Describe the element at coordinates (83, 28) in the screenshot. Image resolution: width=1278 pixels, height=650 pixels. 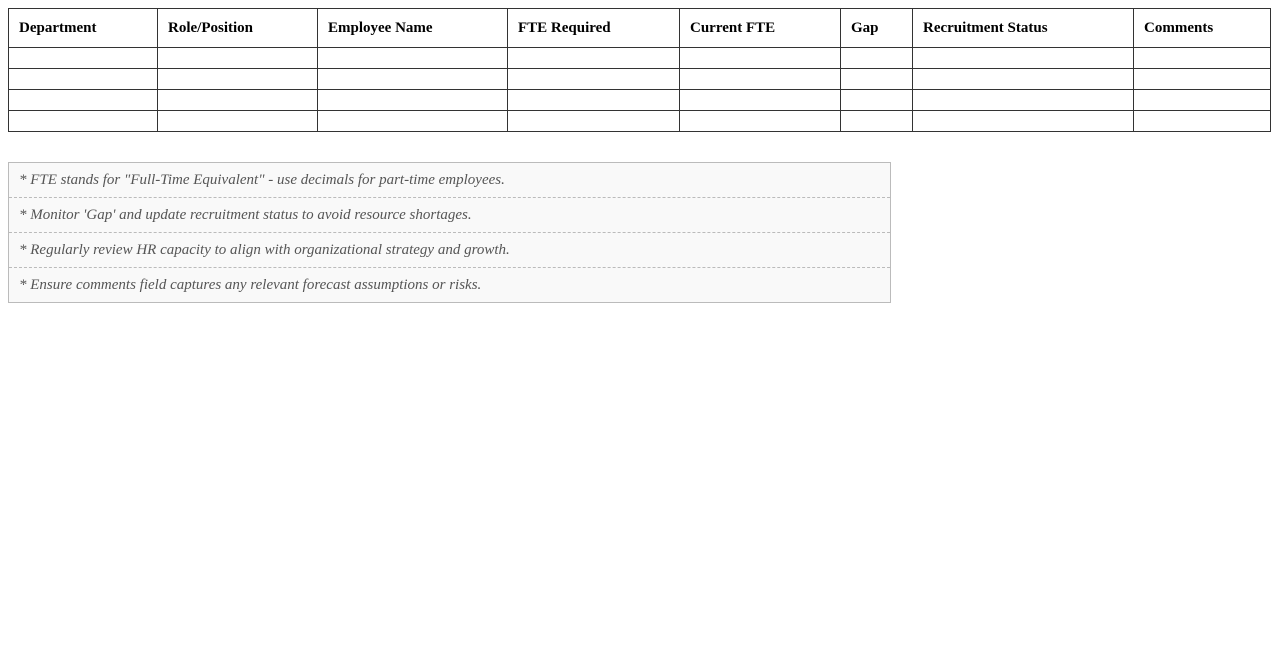
I see `header-department: Department` at that location.